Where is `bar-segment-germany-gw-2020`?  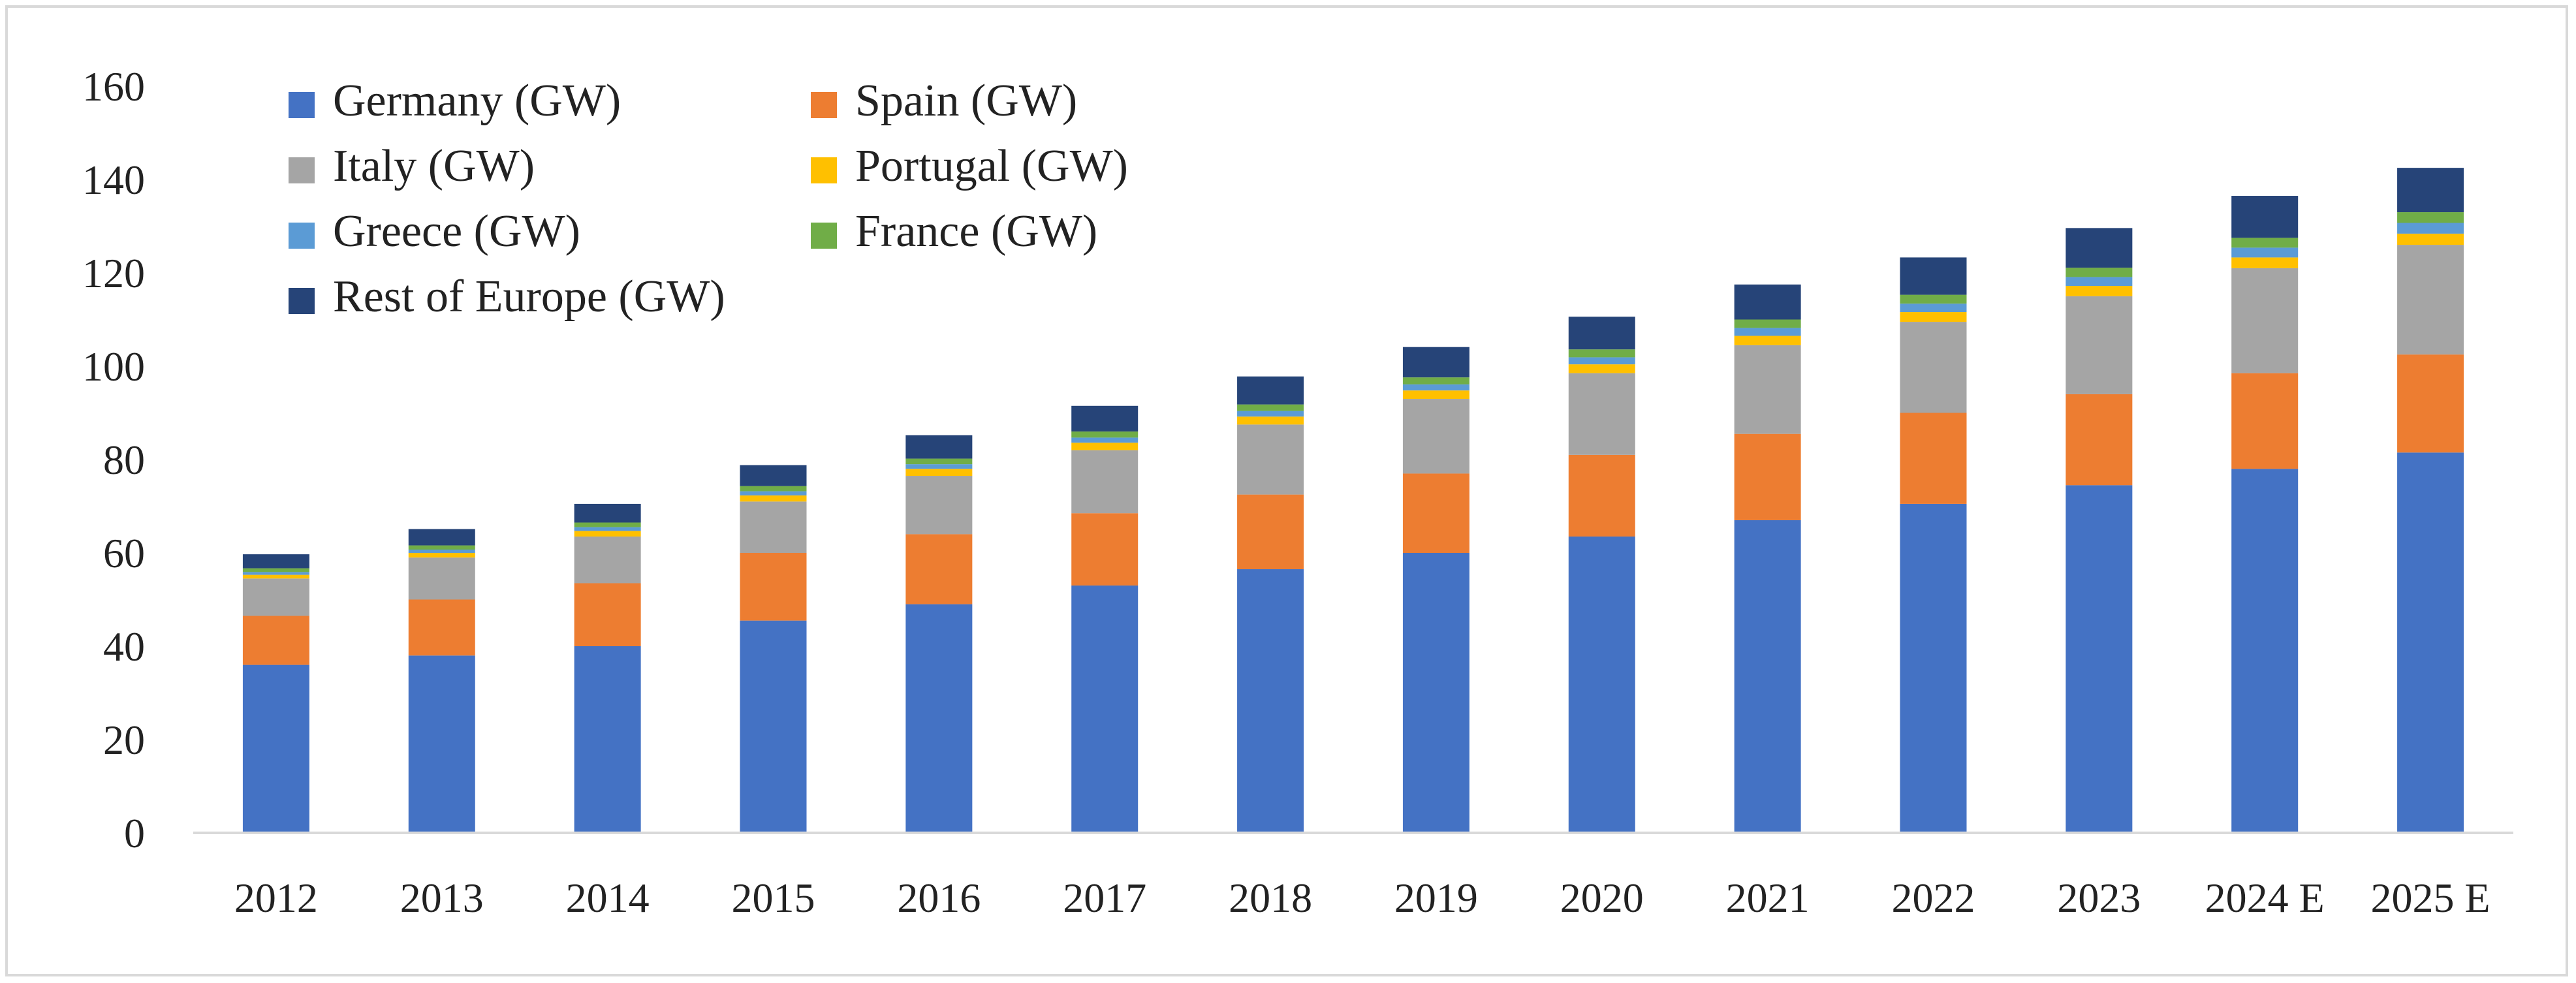 bar-segment-germany-gw-2020 is located at coordinates (1602, 684).